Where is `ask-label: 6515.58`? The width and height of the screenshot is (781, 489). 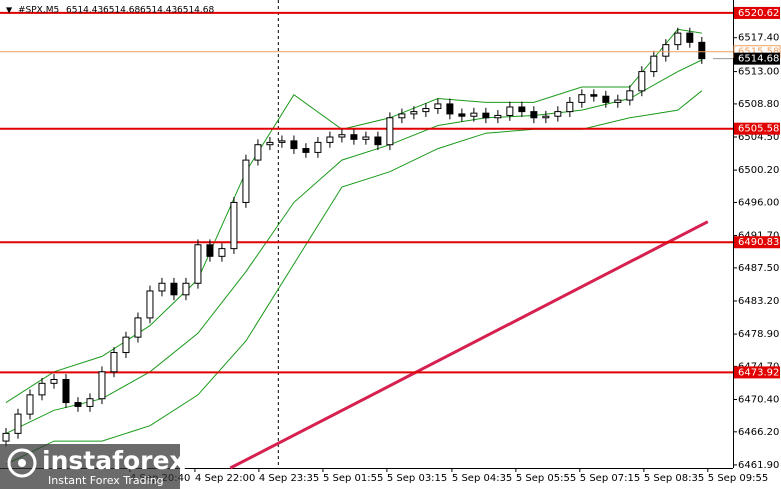 ask-label: 6515.58 is located at coordinates (758, 52).